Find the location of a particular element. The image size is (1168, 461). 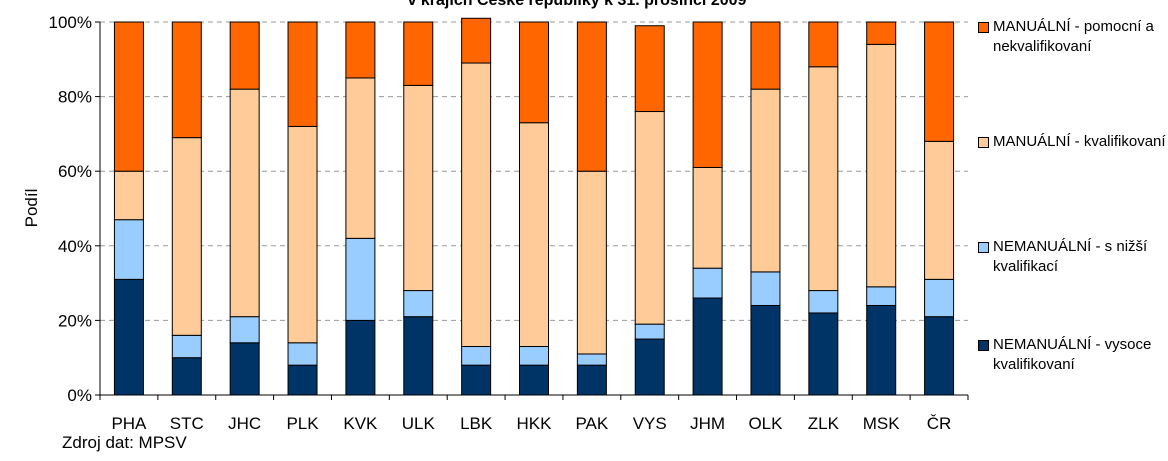

x-tick-label: ULK is located at coordinates (419, 423).